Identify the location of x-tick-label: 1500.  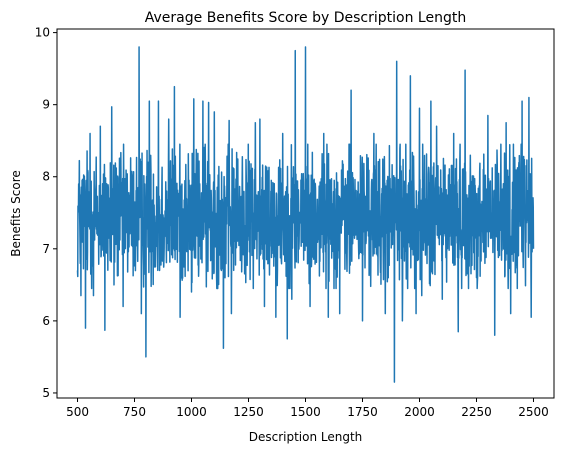
(305, 412).